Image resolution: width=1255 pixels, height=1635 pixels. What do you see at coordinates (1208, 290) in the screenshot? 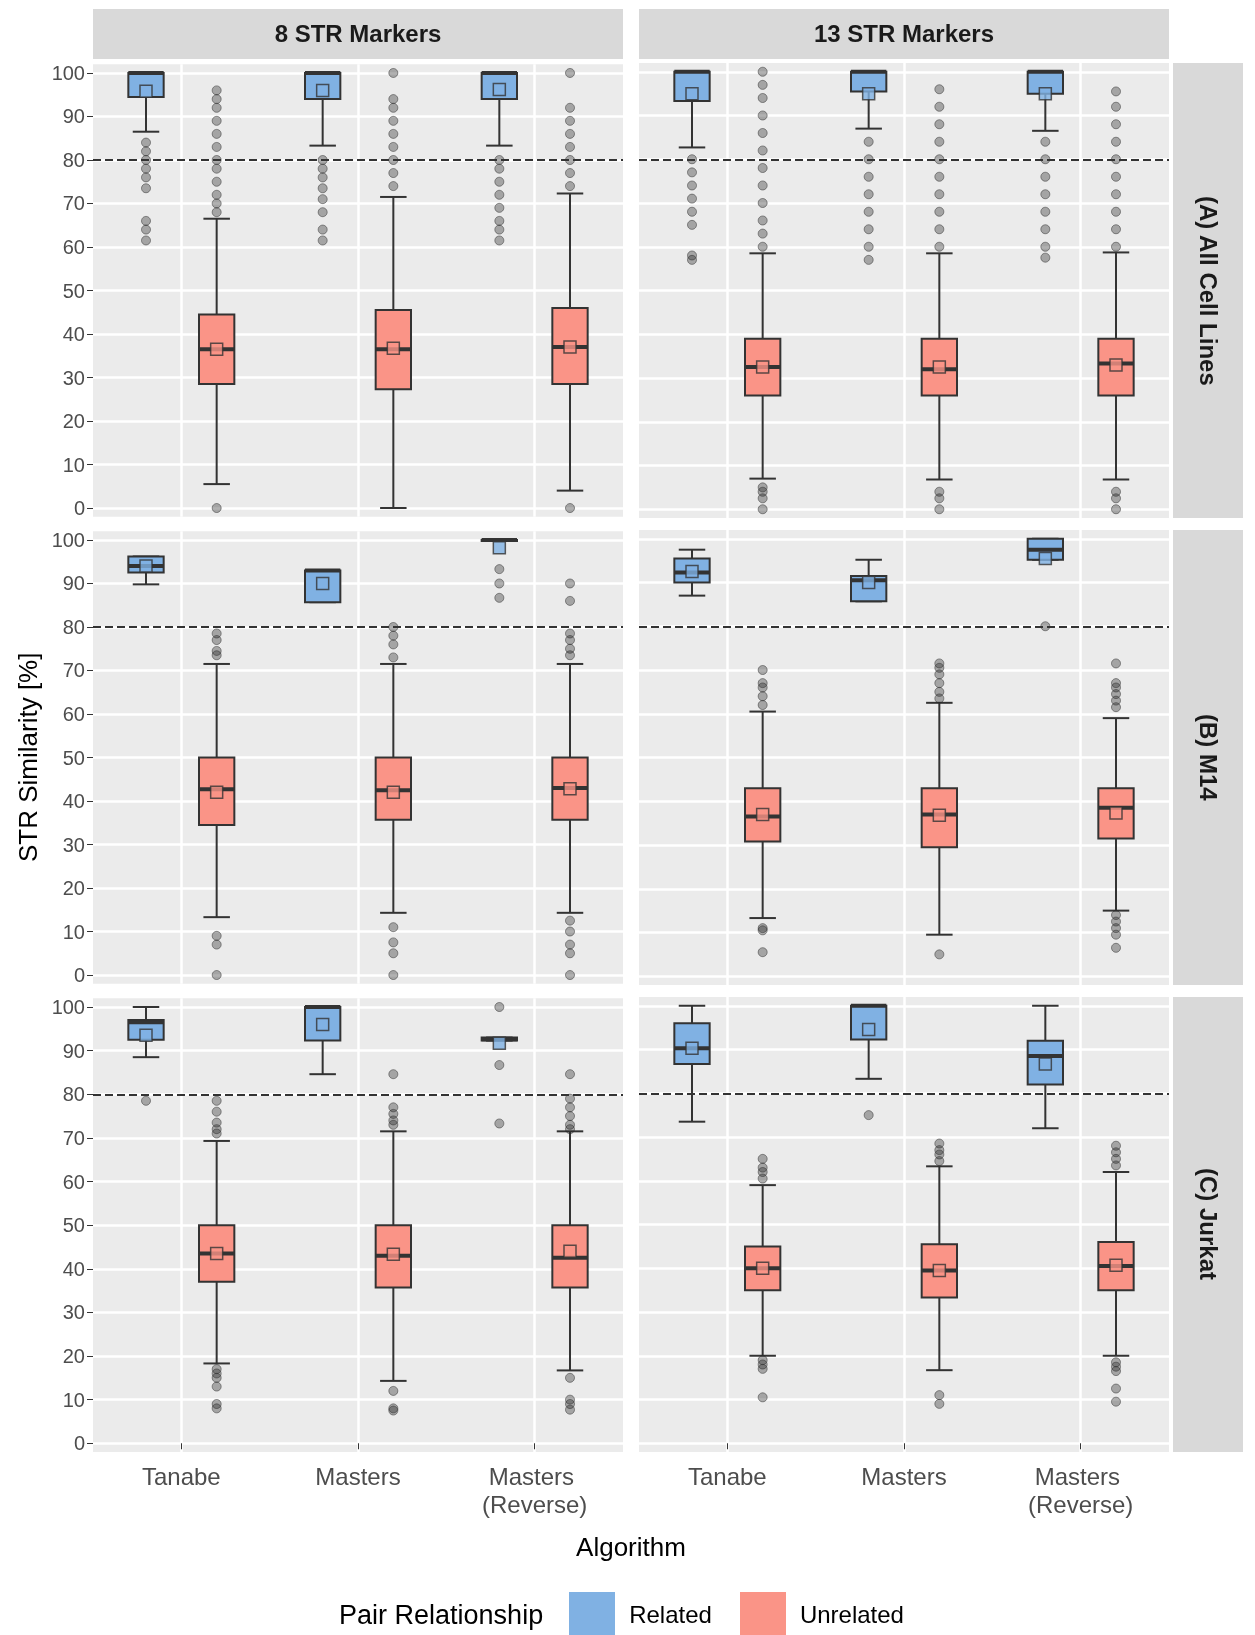
I see `y2-axis-title: (A) All Cell Lines` at bounding box center [1208, 290].